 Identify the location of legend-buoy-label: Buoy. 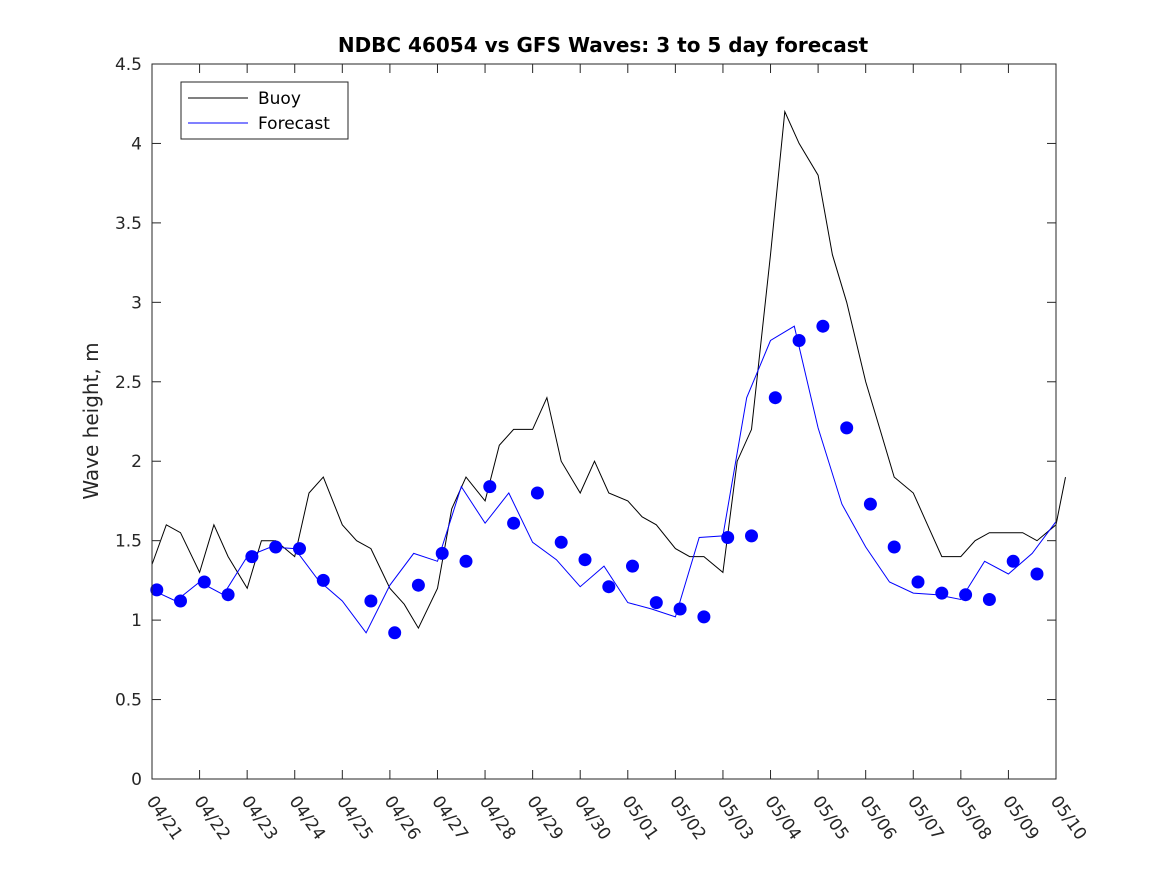
(279, 99).